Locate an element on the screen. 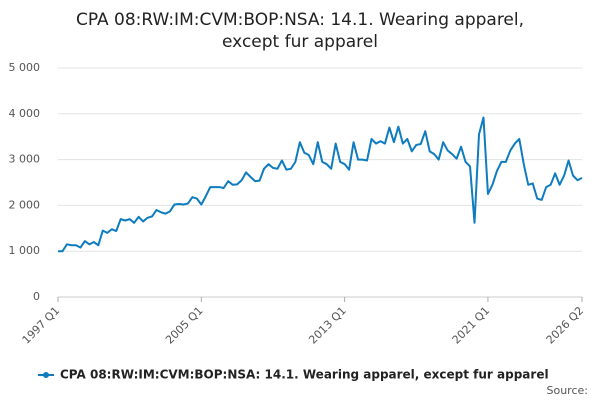 The image size is (600, 400). legend-marker is located at coordinates (46, 375).